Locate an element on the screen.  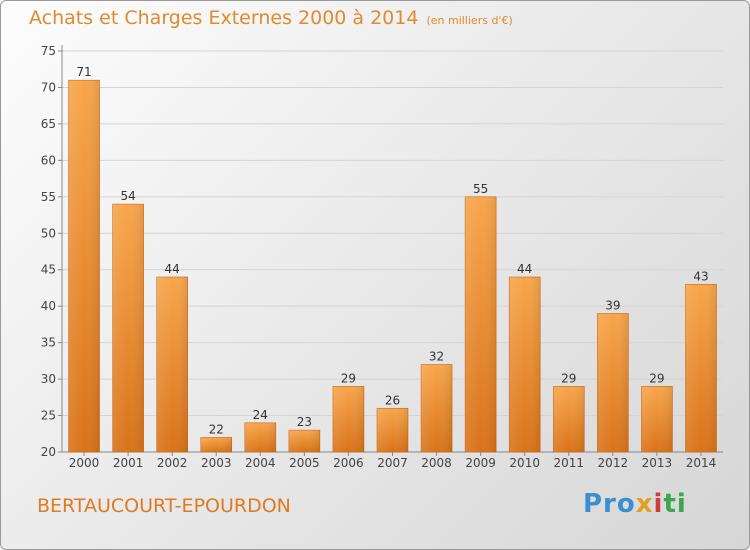
value-label-2009: 55 is located at coordinates (480, 189).